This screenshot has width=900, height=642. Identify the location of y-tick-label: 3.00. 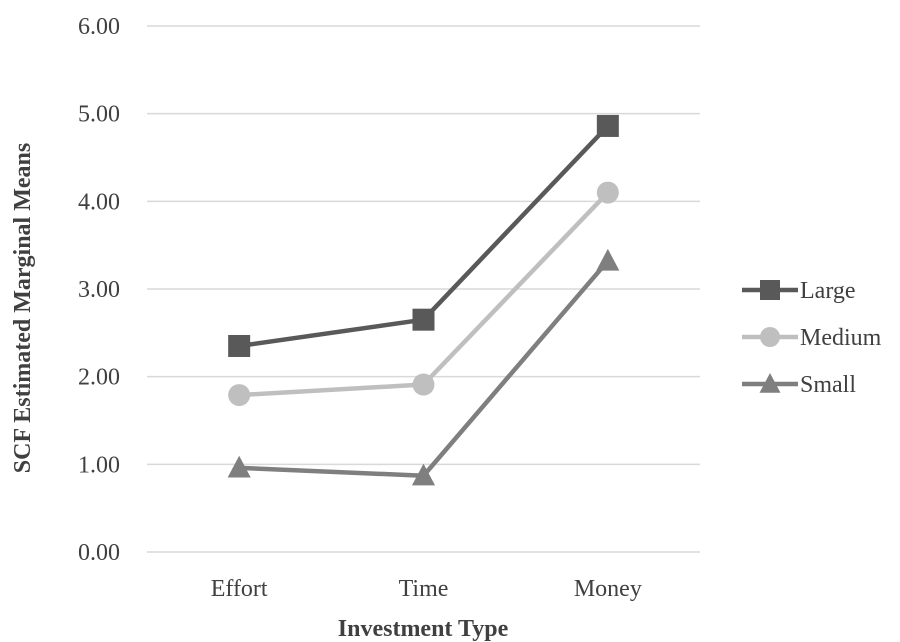
(99, 290).